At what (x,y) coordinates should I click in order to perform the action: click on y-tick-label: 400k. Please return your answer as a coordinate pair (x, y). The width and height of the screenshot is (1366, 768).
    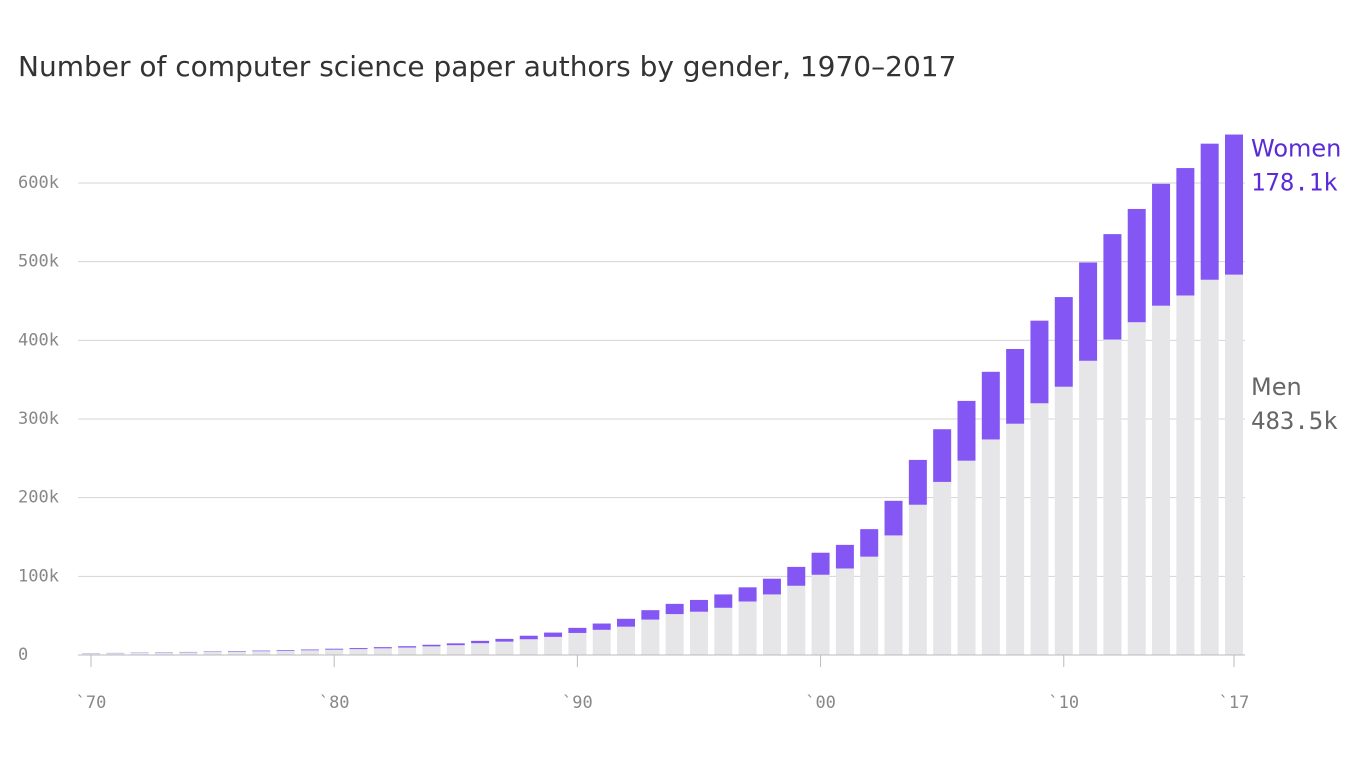
    Looking at the image, I should click on (38, 340).